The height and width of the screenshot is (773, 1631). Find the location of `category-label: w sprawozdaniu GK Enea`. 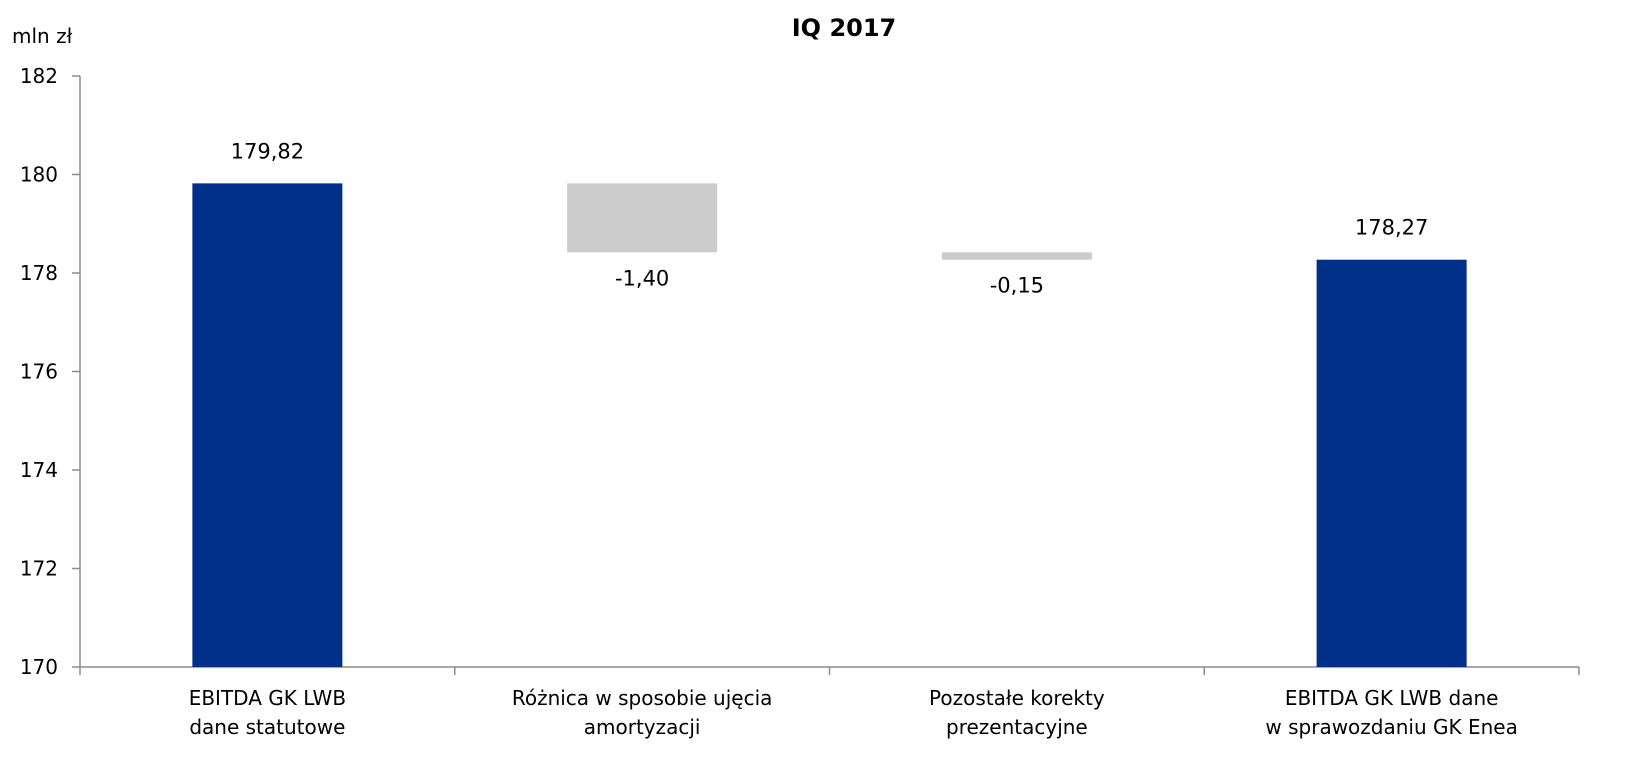

category-label: w sprawozdaniu GK Enea is located at coordinates (1391, 727).